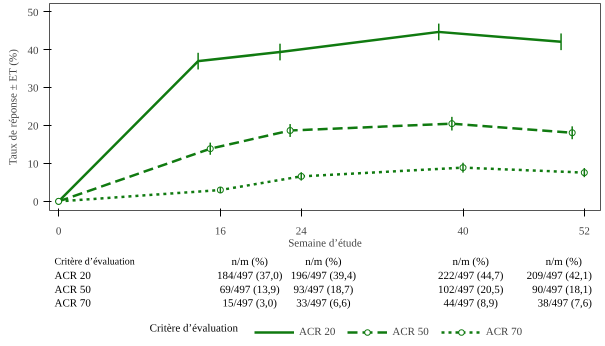 The height and width of the screenshot is (346, 605). What do you see at coordinates (33, 88) in the screenshot?
I see `y-tick-label: 30` at bounding box center [33, 88].